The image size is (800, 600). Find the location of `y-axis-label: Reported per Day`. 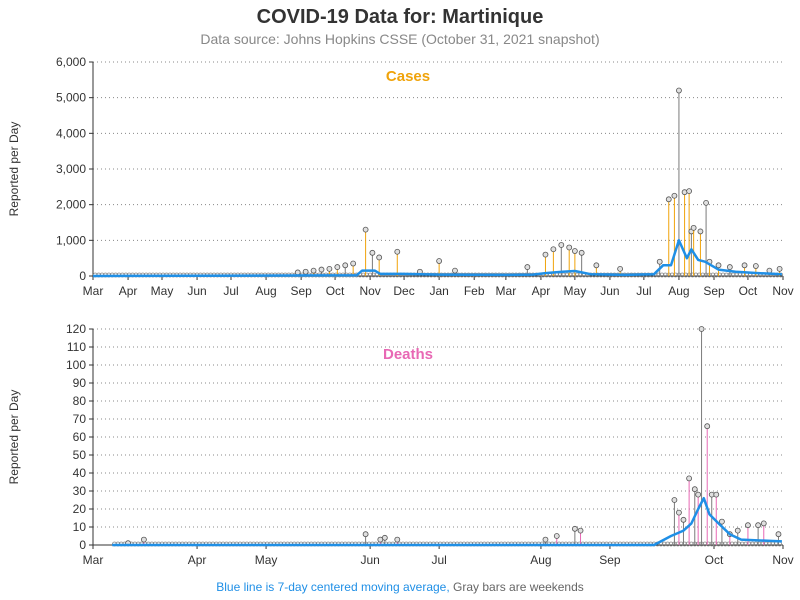

y-axis-label: Reported per Day is located at coordinates (14, 437).